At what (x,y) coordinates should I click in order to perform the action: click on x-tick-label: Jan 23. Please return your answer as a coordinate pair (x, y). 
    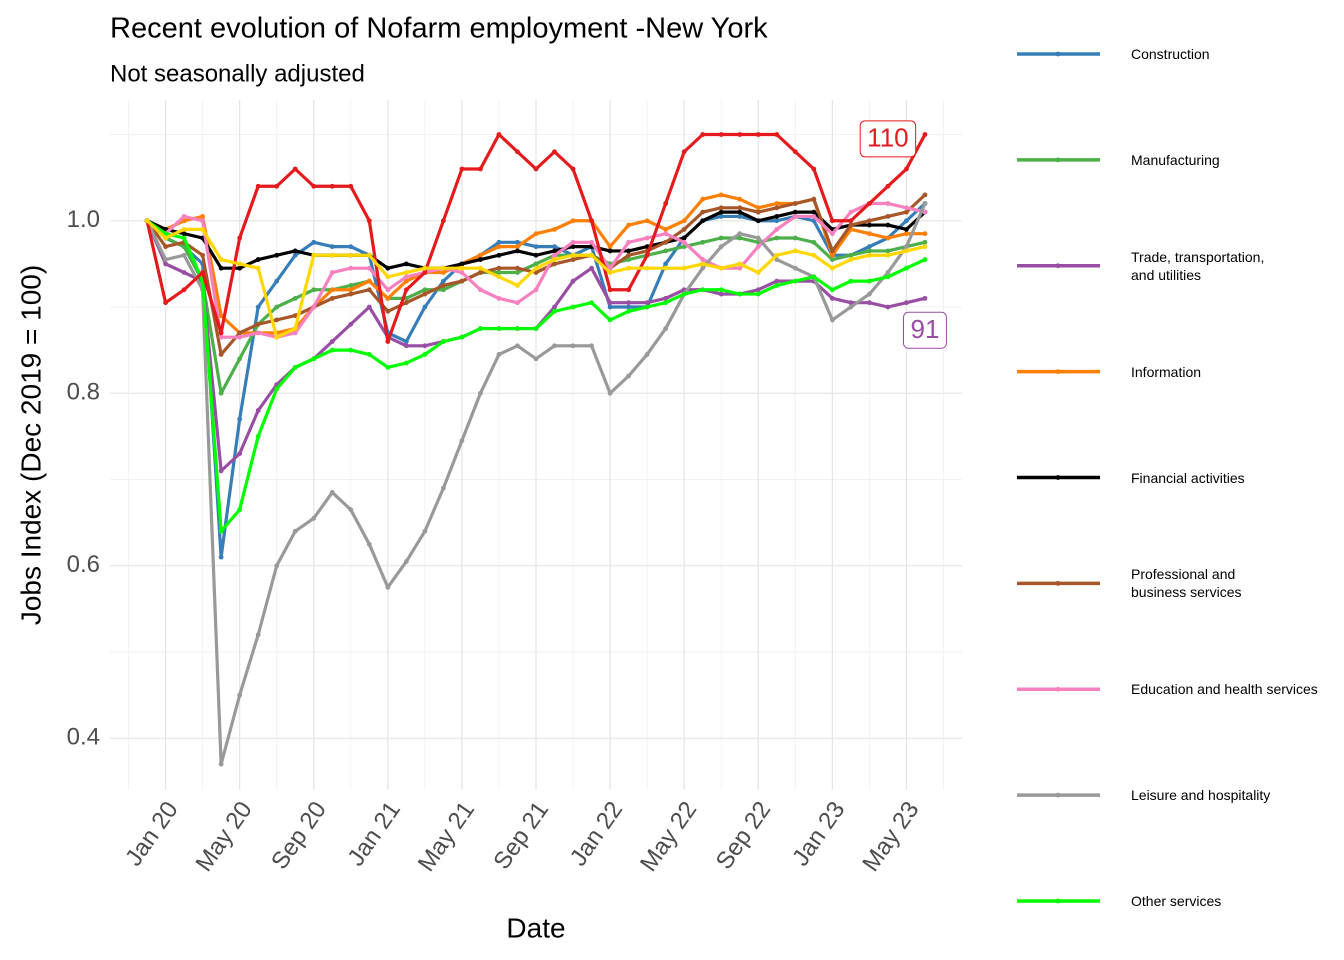
    Looking at the image, I should click on (818, 834).